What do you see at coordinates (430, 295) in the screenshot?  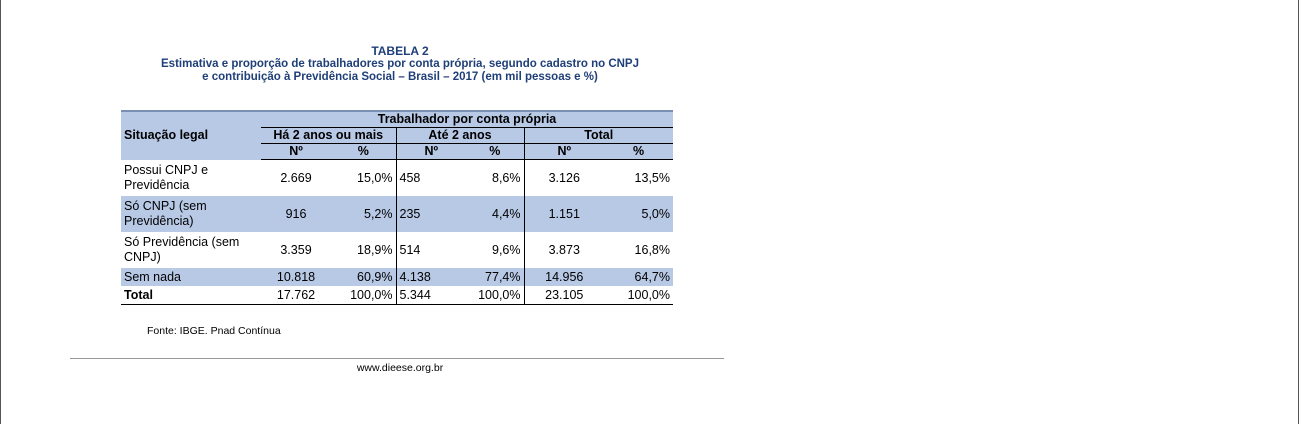 I see `table-cell: 5.344` at bounding box center [430, 295].